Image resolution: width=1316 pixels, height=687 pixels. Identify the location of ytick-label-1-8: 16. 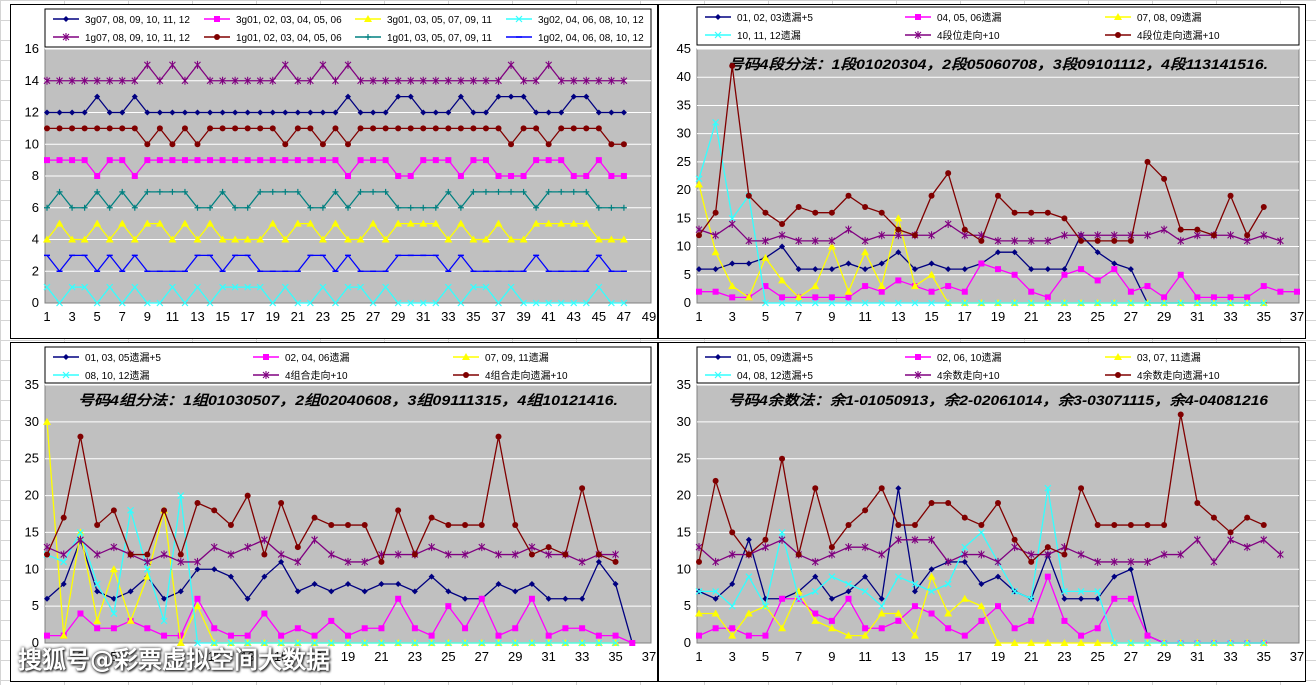
(32, 48).